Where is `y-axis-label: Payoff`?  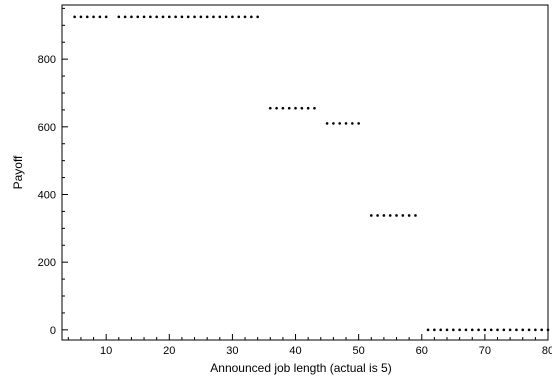
y-axis-label: Payoff is located at coordinates (18, 172).